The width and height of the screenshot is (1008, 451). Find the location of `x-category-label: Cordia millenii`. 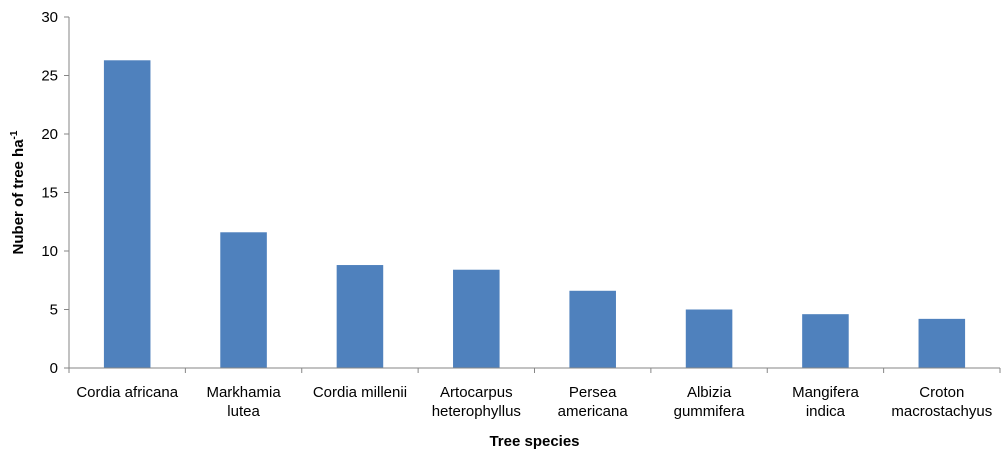

x-category-label: Cordia millenii is located at coordinates (360, 392).